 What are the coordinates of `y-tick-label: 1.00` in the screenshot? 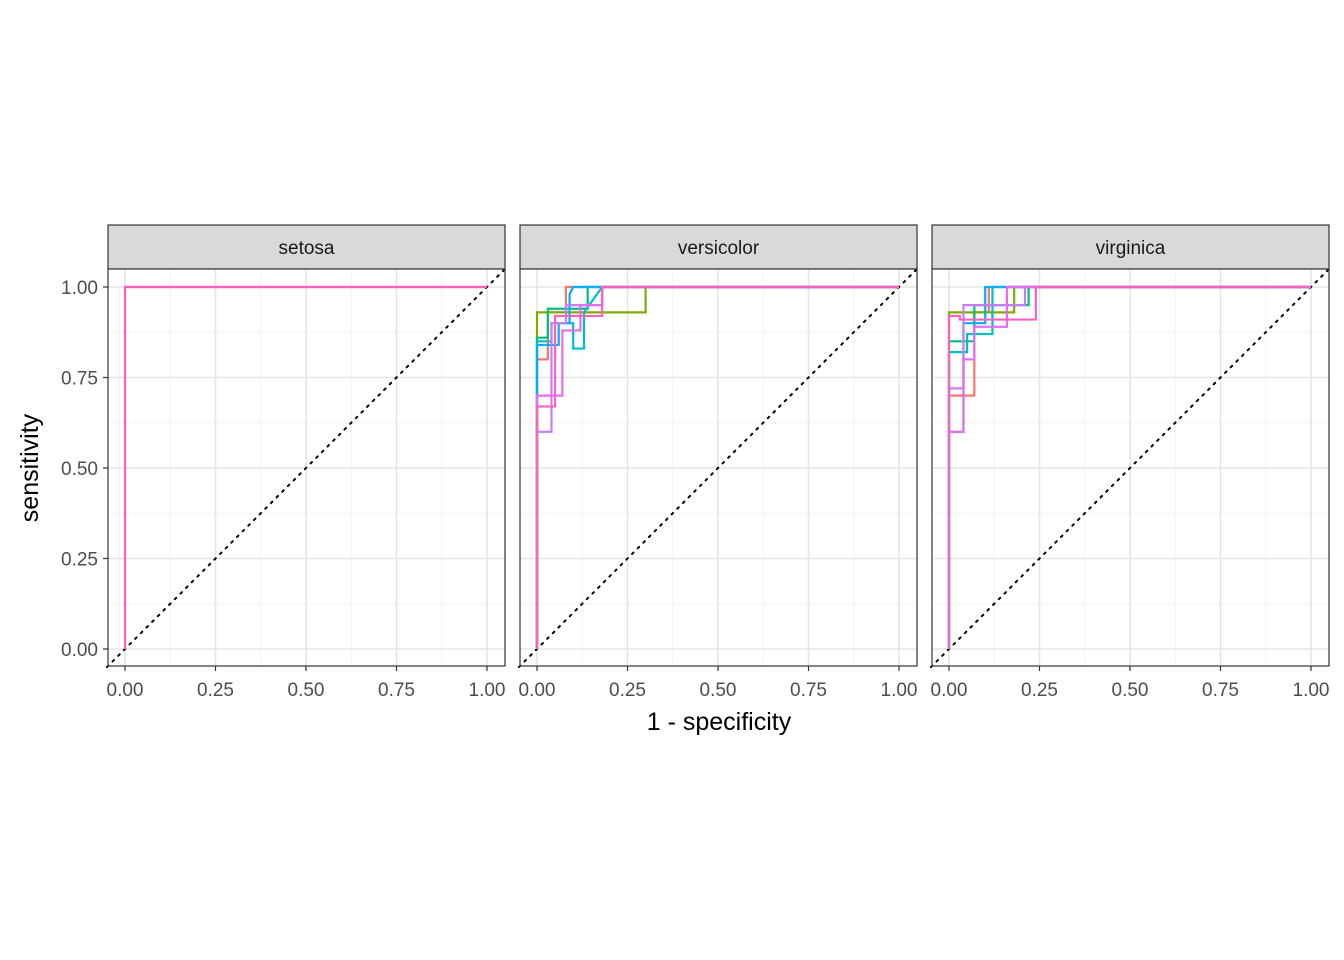 It's located at (79, 288).